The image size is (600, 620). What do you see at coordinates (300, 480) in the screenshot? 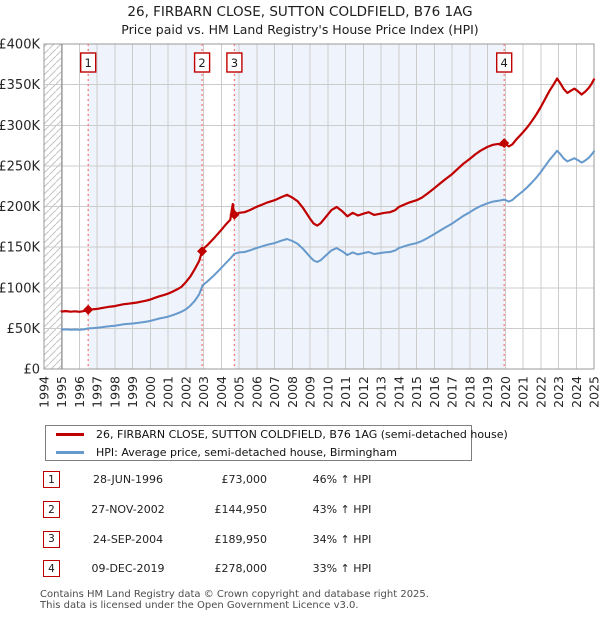
I see `sale-row: 1 28-JUN-1996 £73,000 46% ↑ HPI` at bounding box center [300, 480].